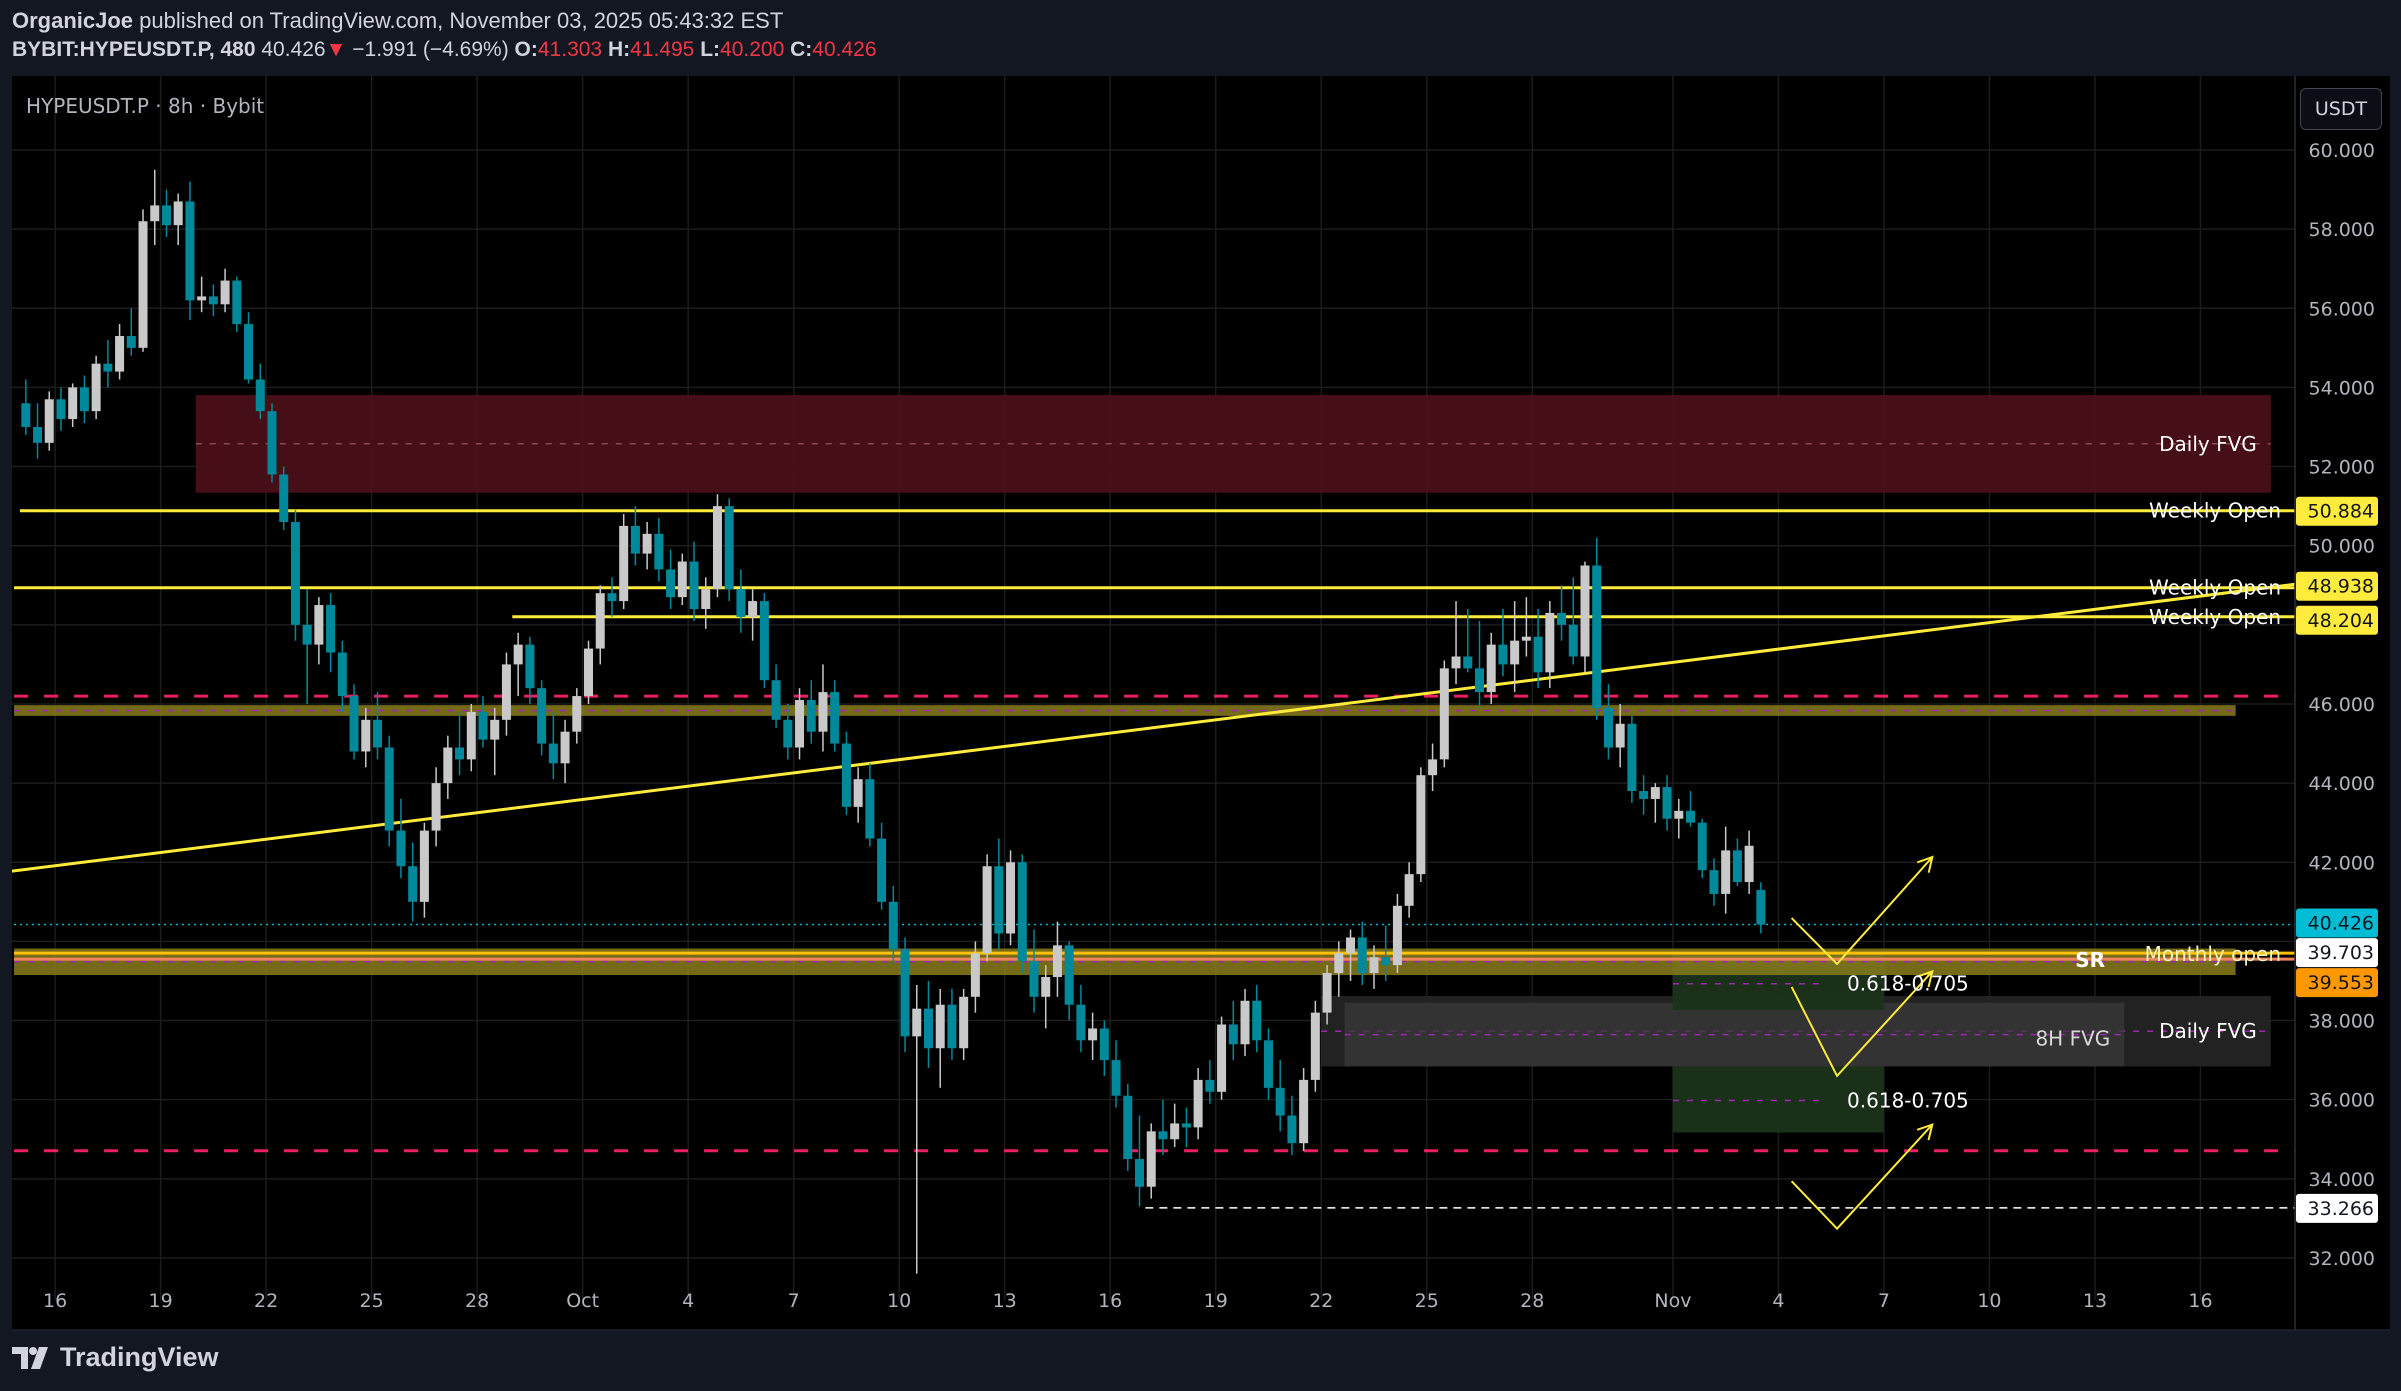  What do you see at coordinates (2342, 547) in the screenshot?
I see `y-tick-label: 50.000` at bounding box center [2342, 547].